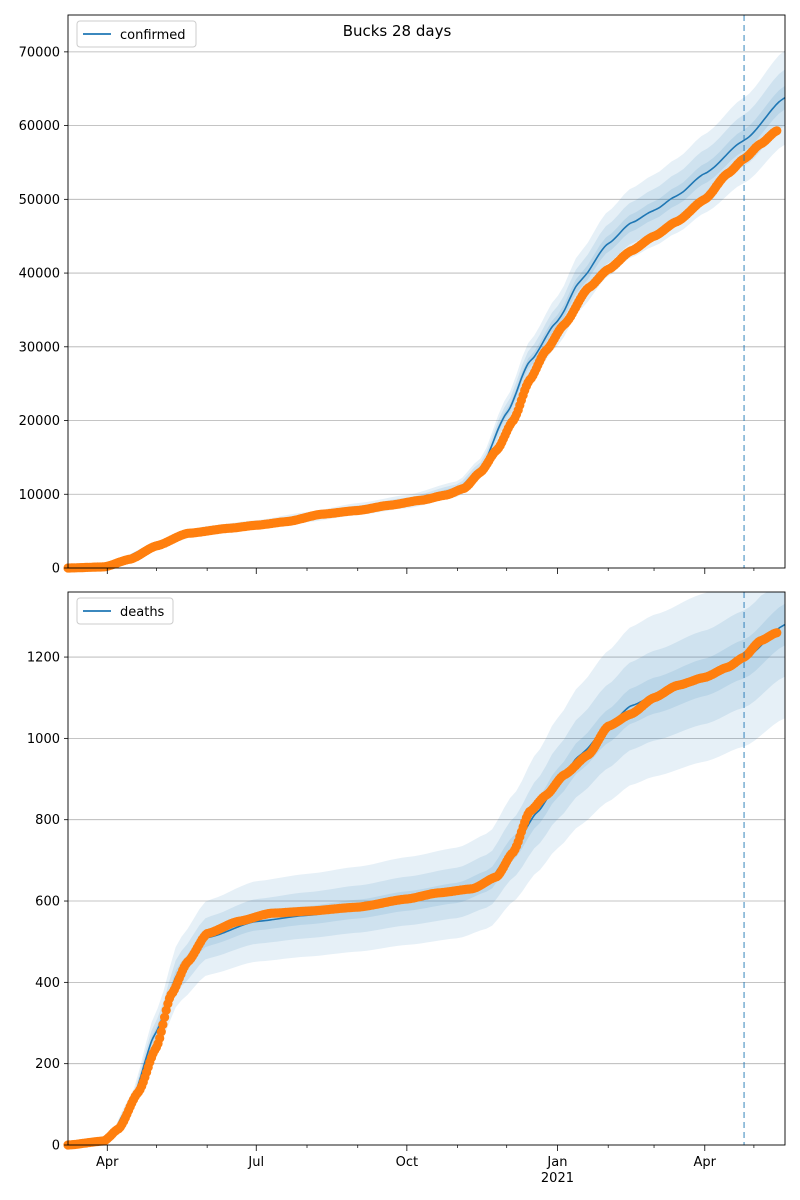 Image resolution: width=800 pixels, height=1200 pixels. Describe the element at coordinates (556, 1162) in the screenshot. I see `deaths-x-tick-label: Jan` at that location.